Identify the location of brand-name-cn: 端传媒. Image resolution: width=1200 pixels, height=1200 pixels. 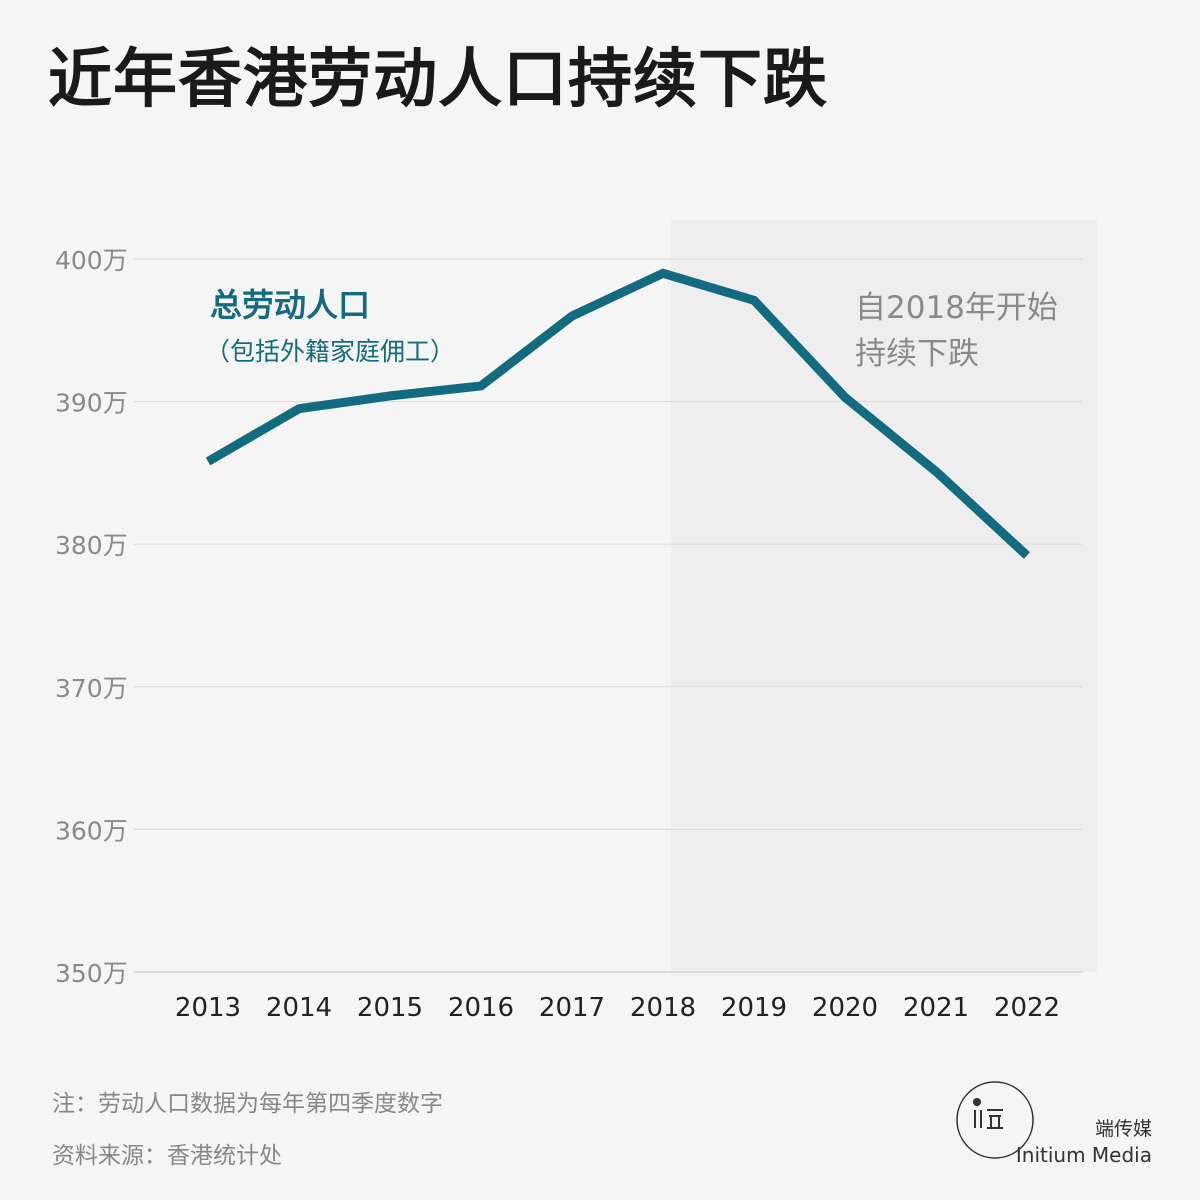
(1123, 1129).